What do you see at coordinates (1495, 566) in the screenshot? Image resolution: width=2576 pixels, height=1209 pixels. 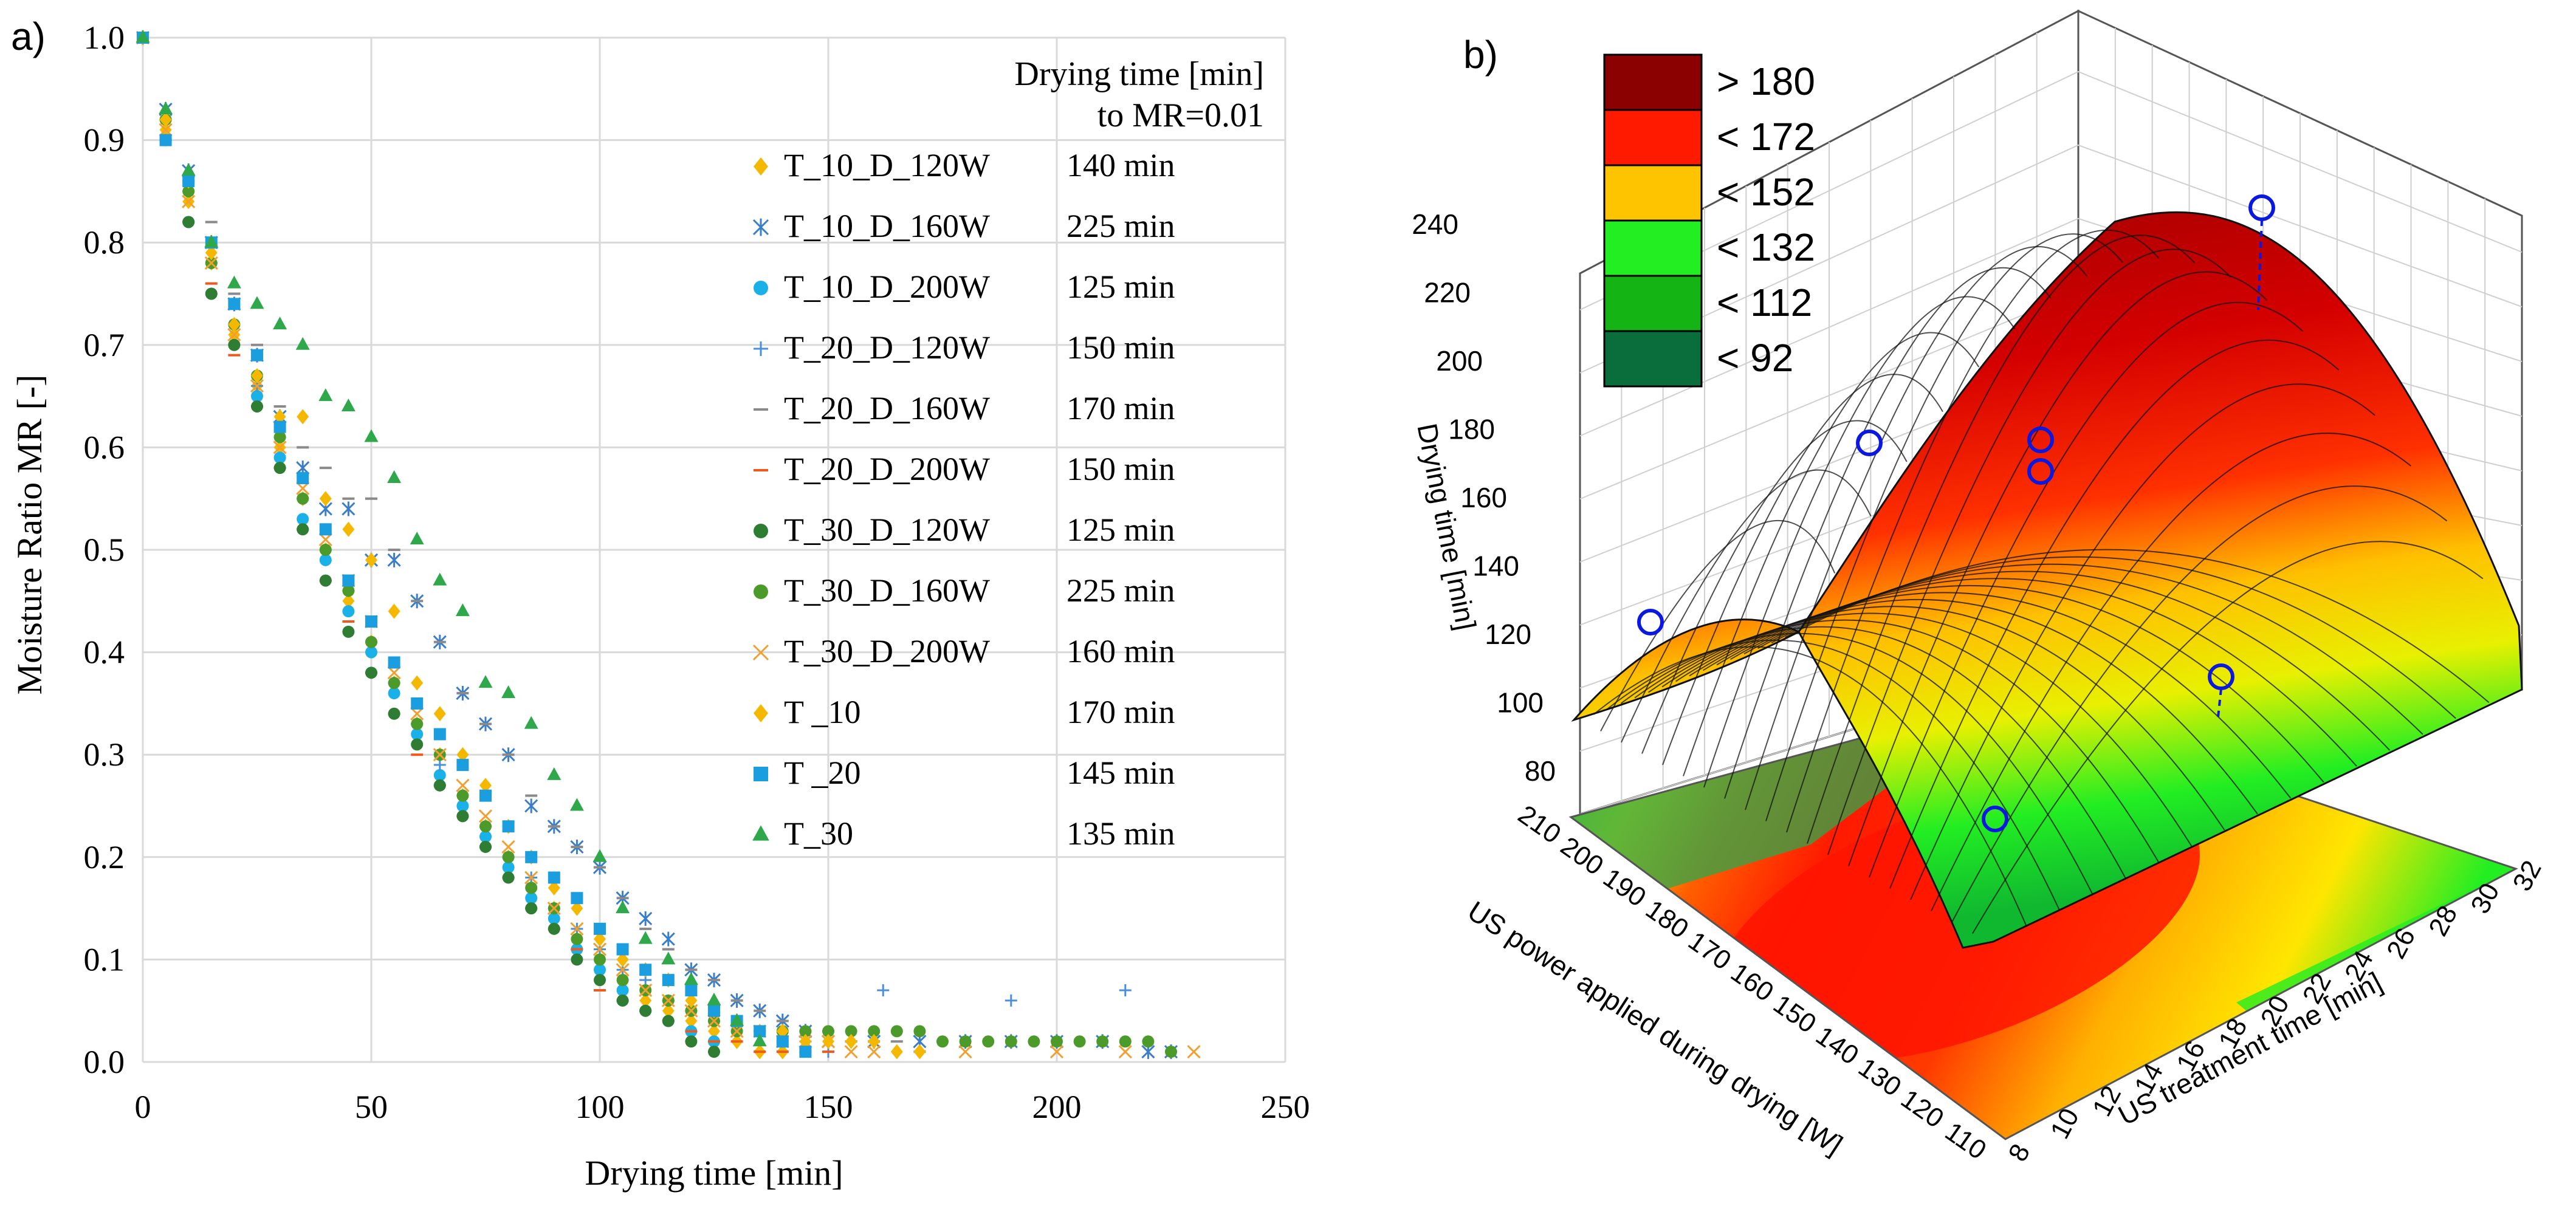 I see `z-tick-label: 140` at bounding box center [1495, 566].